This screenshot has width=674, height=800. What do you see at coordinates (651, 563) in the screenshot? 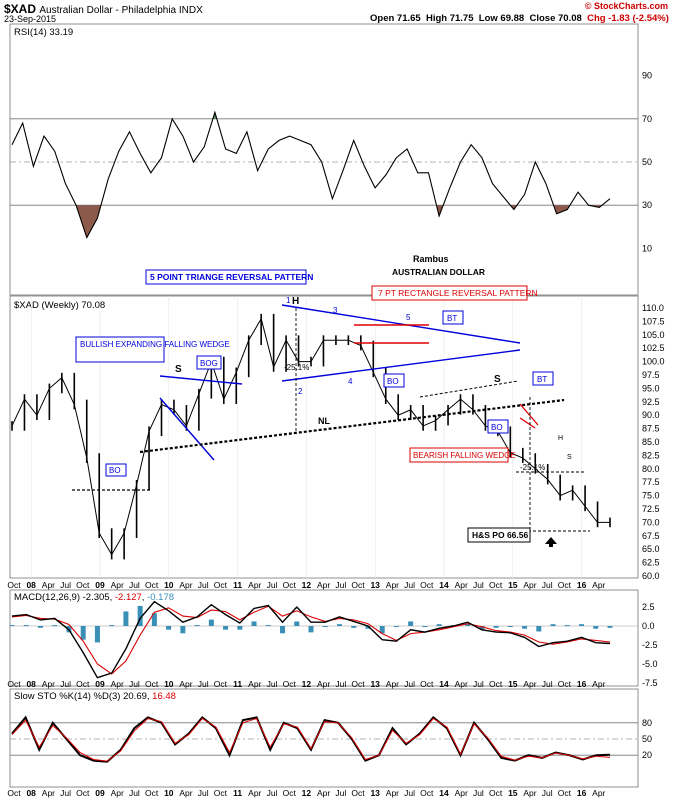
I see `price-tick: 62.5` at bounding box center [651, 563].